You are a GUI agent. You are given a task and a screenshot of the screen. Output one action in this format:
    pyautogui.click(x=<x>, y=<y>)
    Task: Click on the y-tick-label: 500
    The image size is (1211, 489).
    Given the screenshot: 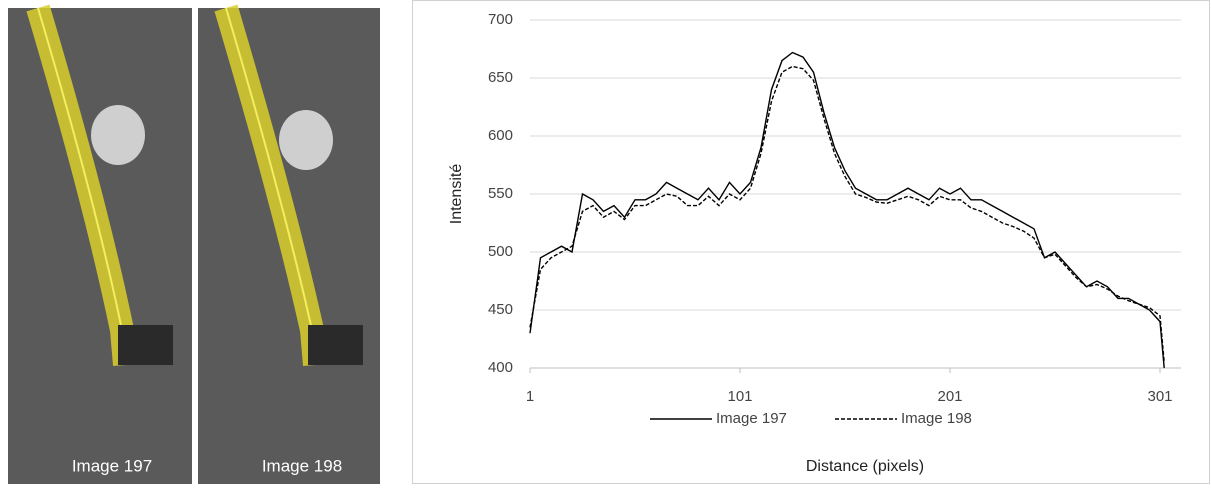 What is the action you would take?
    pyautogui.click(x=500, y=251)
    